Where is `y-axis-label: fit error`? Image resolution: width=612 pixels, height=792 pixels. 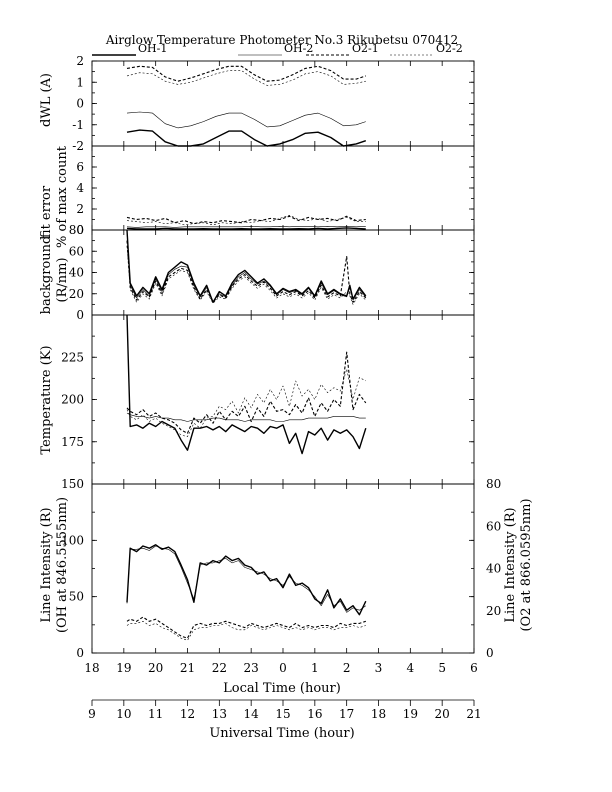 y-axis-label: fit error is located at coordinates (46, 211).